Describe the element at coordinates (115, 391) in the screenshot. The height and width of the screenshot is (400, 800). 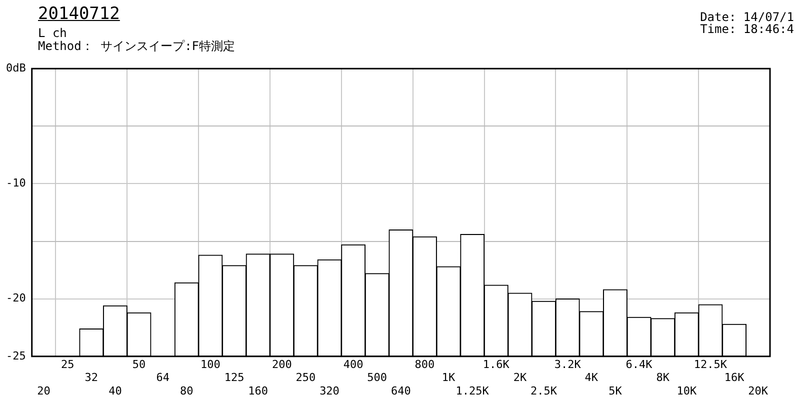
I see `x-tick-label: 40` at that location.